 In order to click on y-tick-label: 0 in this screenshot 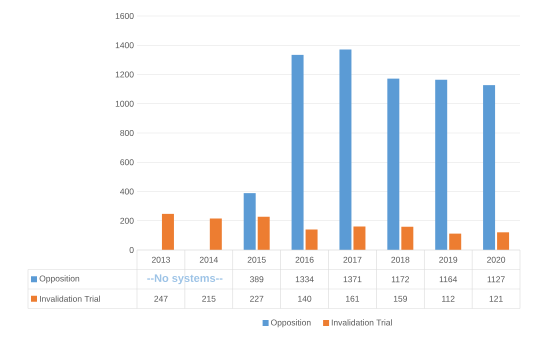, I will do `click(132, 250)`.